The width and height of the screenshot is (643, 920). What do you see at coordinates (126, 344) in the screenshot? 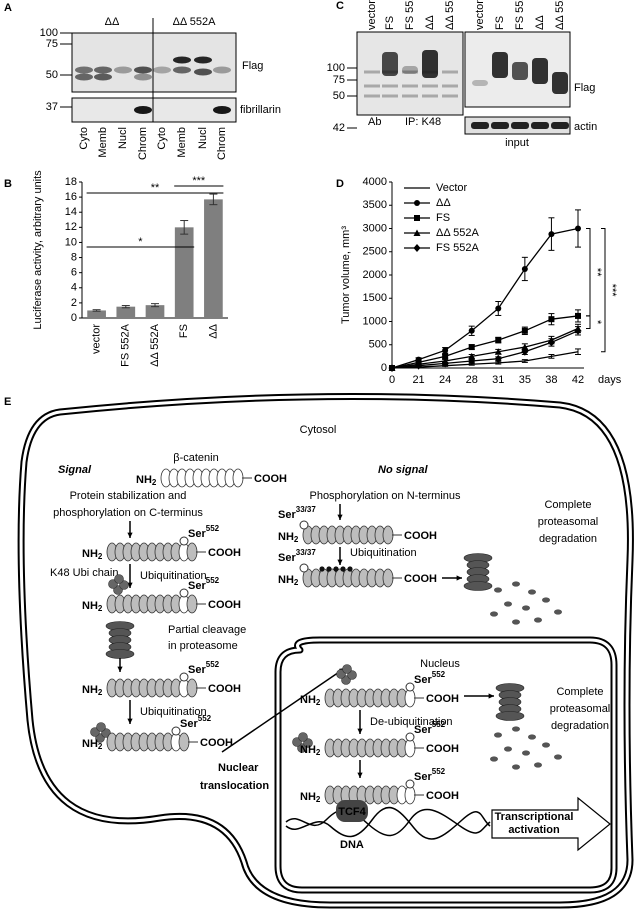
I see `x-tick-label: FS 552A` at bounding box center [126, 344].